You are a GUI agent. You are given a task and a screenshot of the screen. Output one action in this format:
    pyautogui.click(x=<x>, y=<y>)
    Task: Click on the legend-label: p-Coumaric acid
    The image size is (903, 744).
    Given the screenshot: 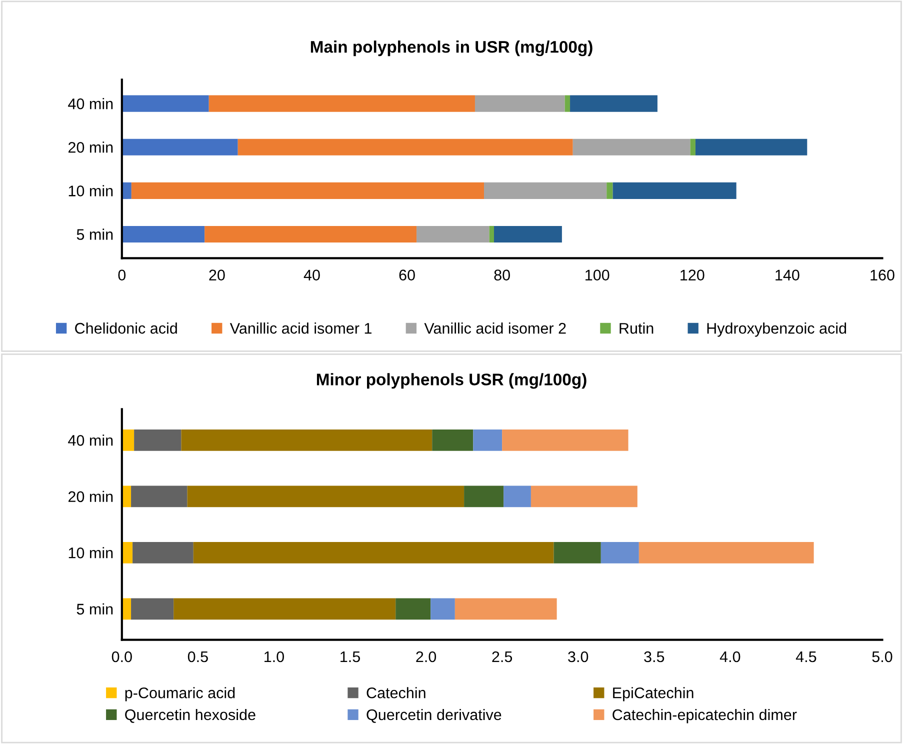 What is the action you would take?
    pyautogui.click(x=180, y=694)
    